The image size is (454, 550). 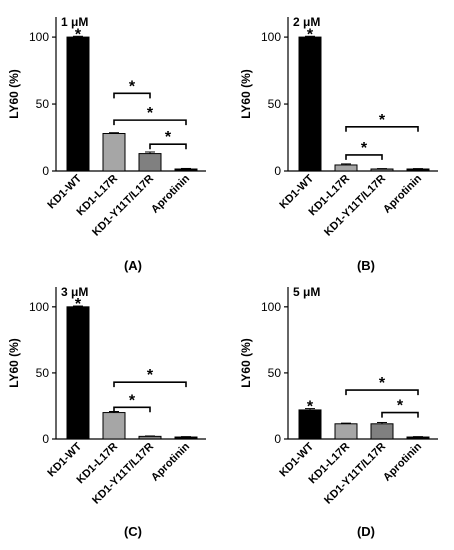 I want to click on concentration-label: 1 μM, so click(x=74, y=22).